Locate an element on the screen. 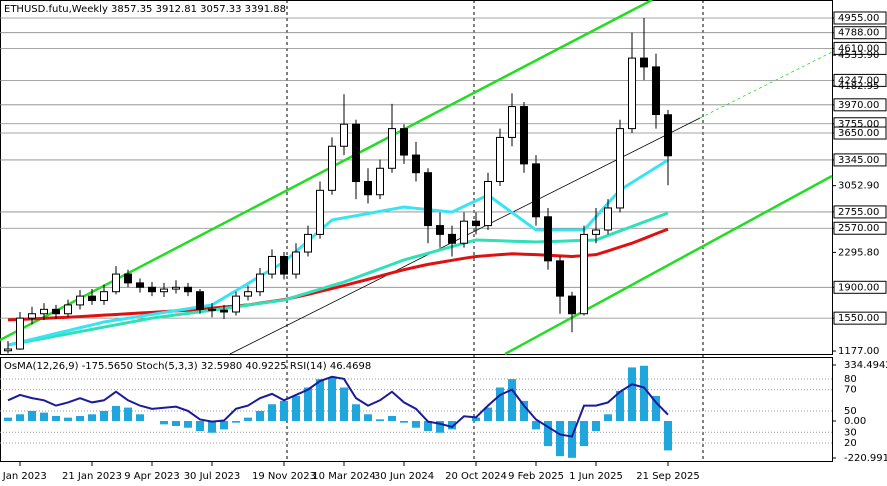  y-tick-label: 1550.00 is located at coordinates (858, 318).